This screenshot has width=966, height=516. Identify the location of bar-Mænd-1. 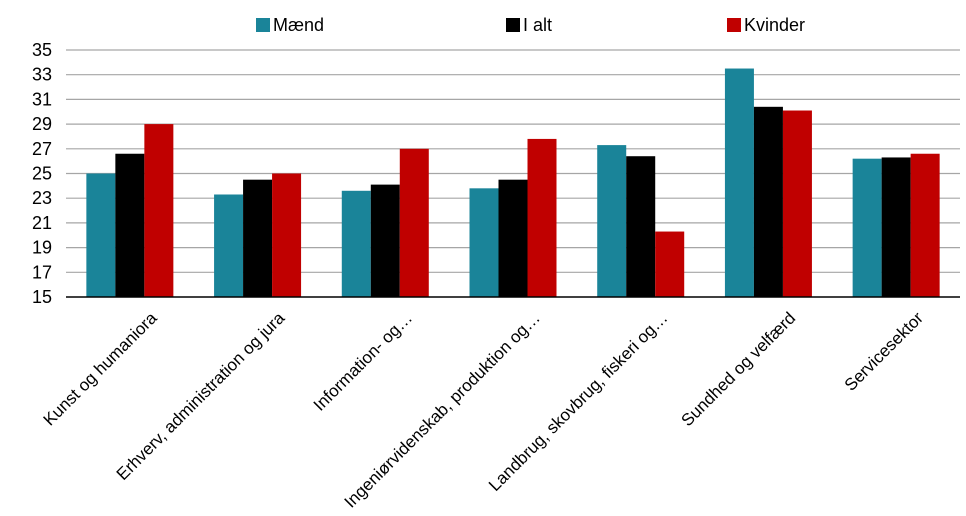
(229, 245).